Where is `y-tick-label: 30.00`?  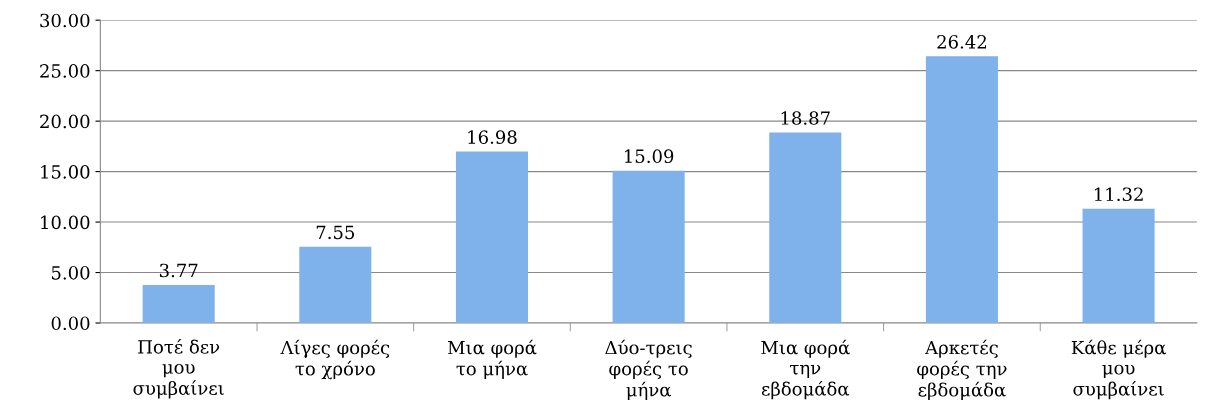 y-tick-label: 30.00 is located at coordinates (65, 20).